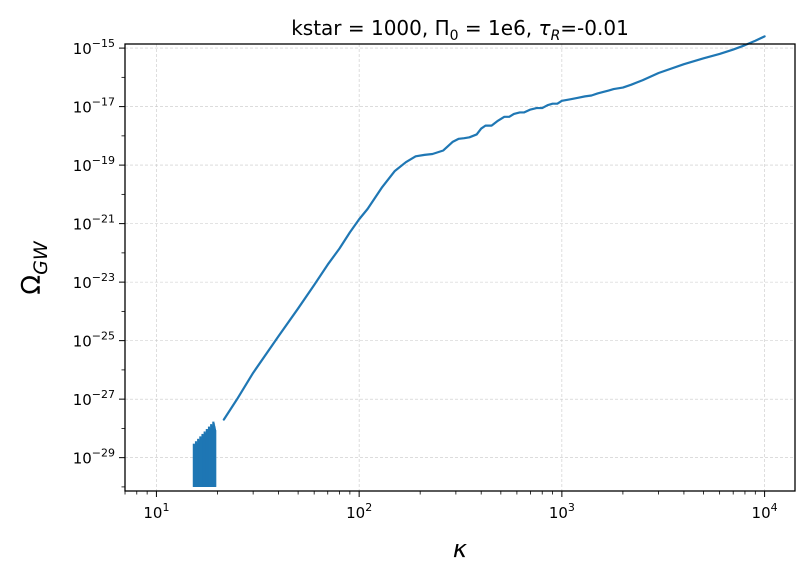 This screenshot has width=808, height=577. What do you see at coordinates (765, 511) in the screenshot?
I see `x-tick-label: 10⁴` at bounding box center [765, 511].